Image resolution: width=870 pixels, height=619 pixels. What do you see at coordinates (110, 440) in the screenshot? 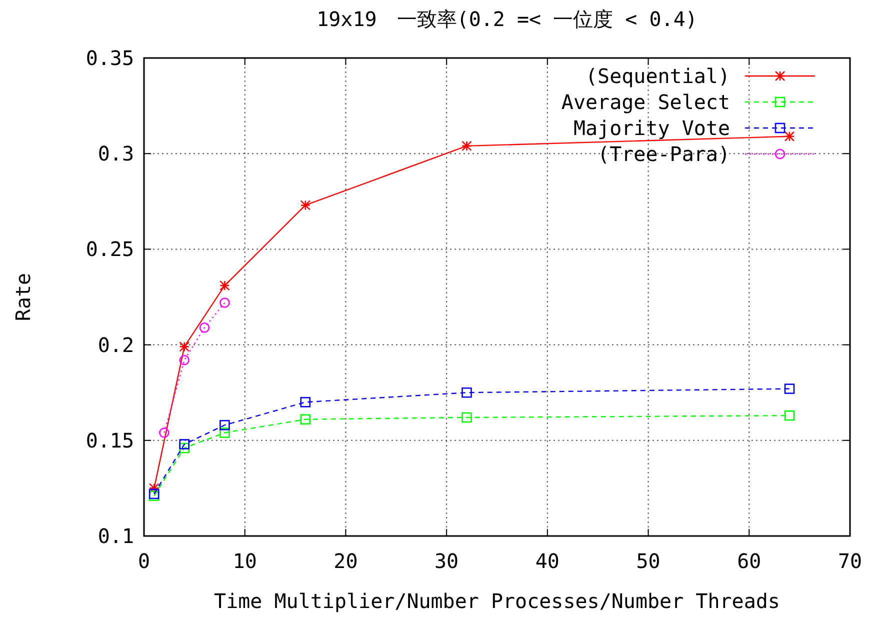
I see `y-tick-label: 0.15` at bounding box center [110, 440].